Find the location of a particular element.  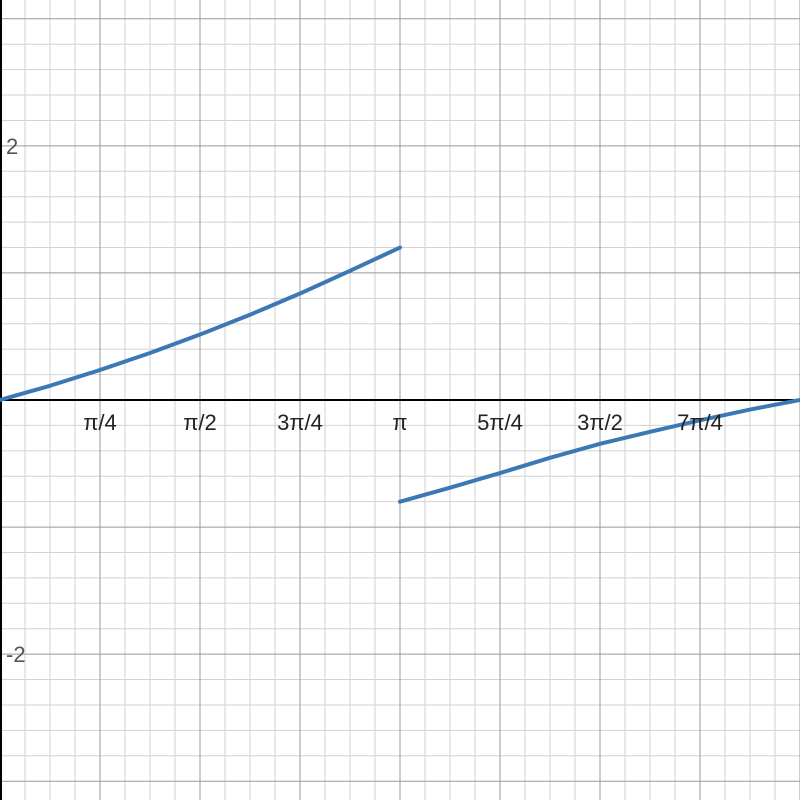

x-tick-label: π is located at coordinates (399, 422).